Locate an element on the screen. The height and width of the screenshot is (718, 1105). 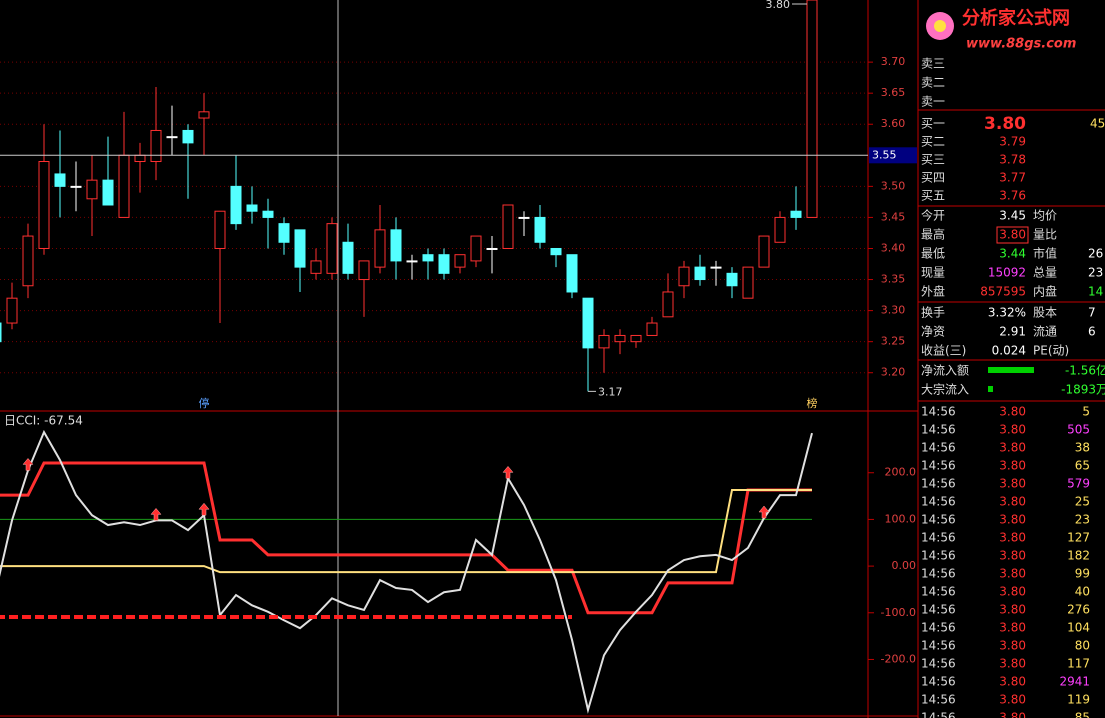
y-tick-label: 3.50 is located at coordinates (893, 185).